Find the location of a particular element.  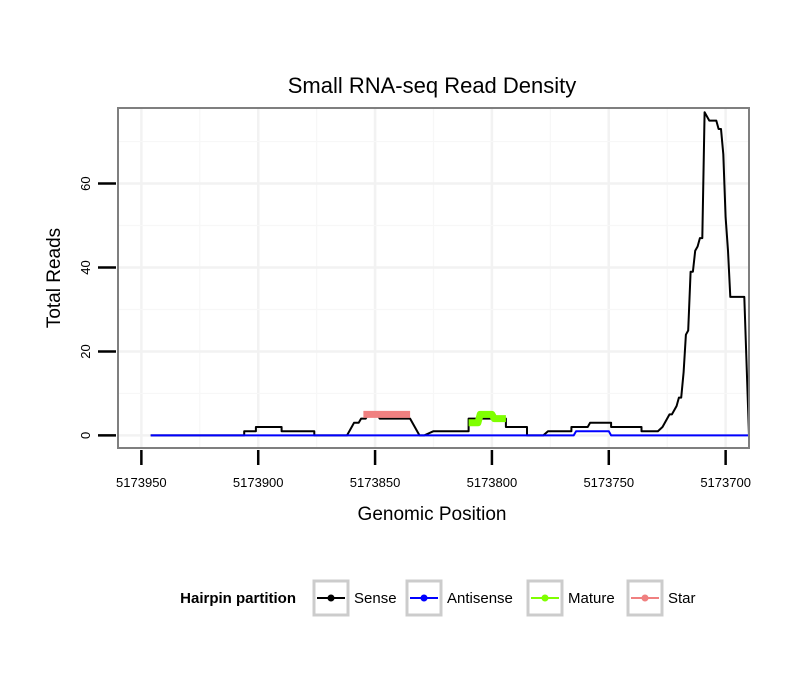

legend-item-sense: Sense is located at coordinates (354, 598).